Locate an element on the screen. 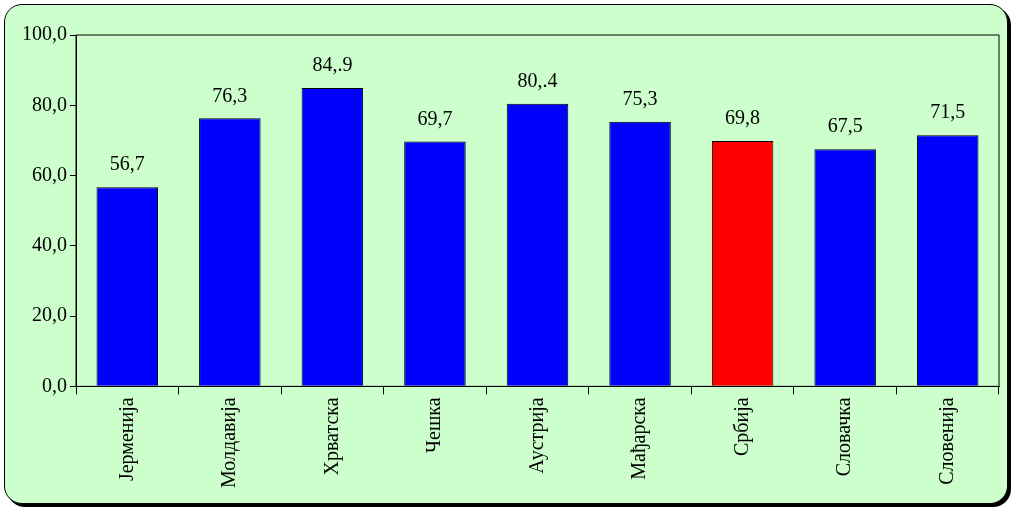  y-tick-label: 60,0 is located at coordinates (49, 173).